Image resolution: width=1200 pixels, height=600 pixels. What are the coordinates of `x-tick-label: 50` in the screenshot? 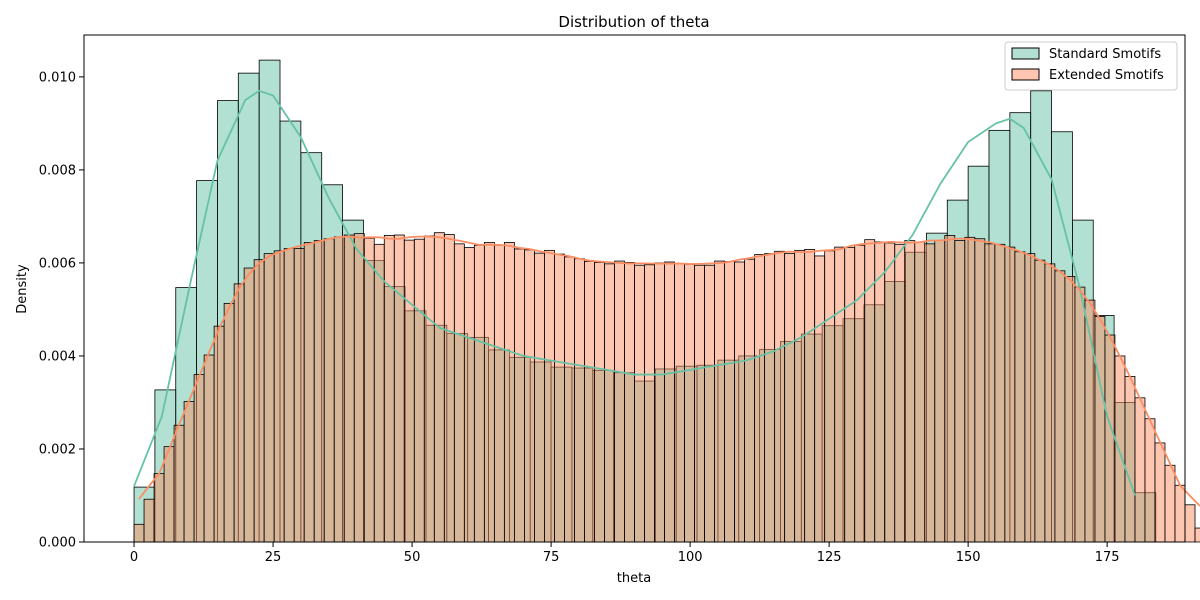 It's located at (412, 557).